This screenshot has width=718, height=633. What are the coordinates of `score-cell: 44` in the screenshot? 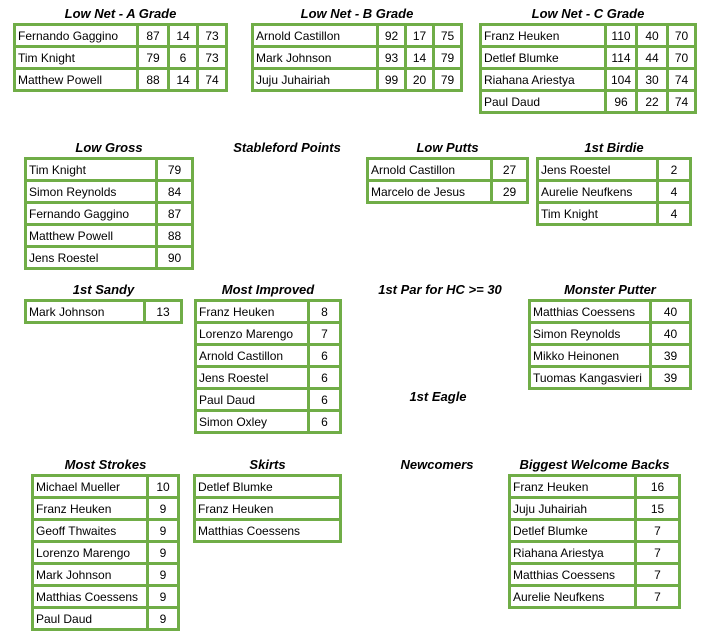 It's located at (652, 57).